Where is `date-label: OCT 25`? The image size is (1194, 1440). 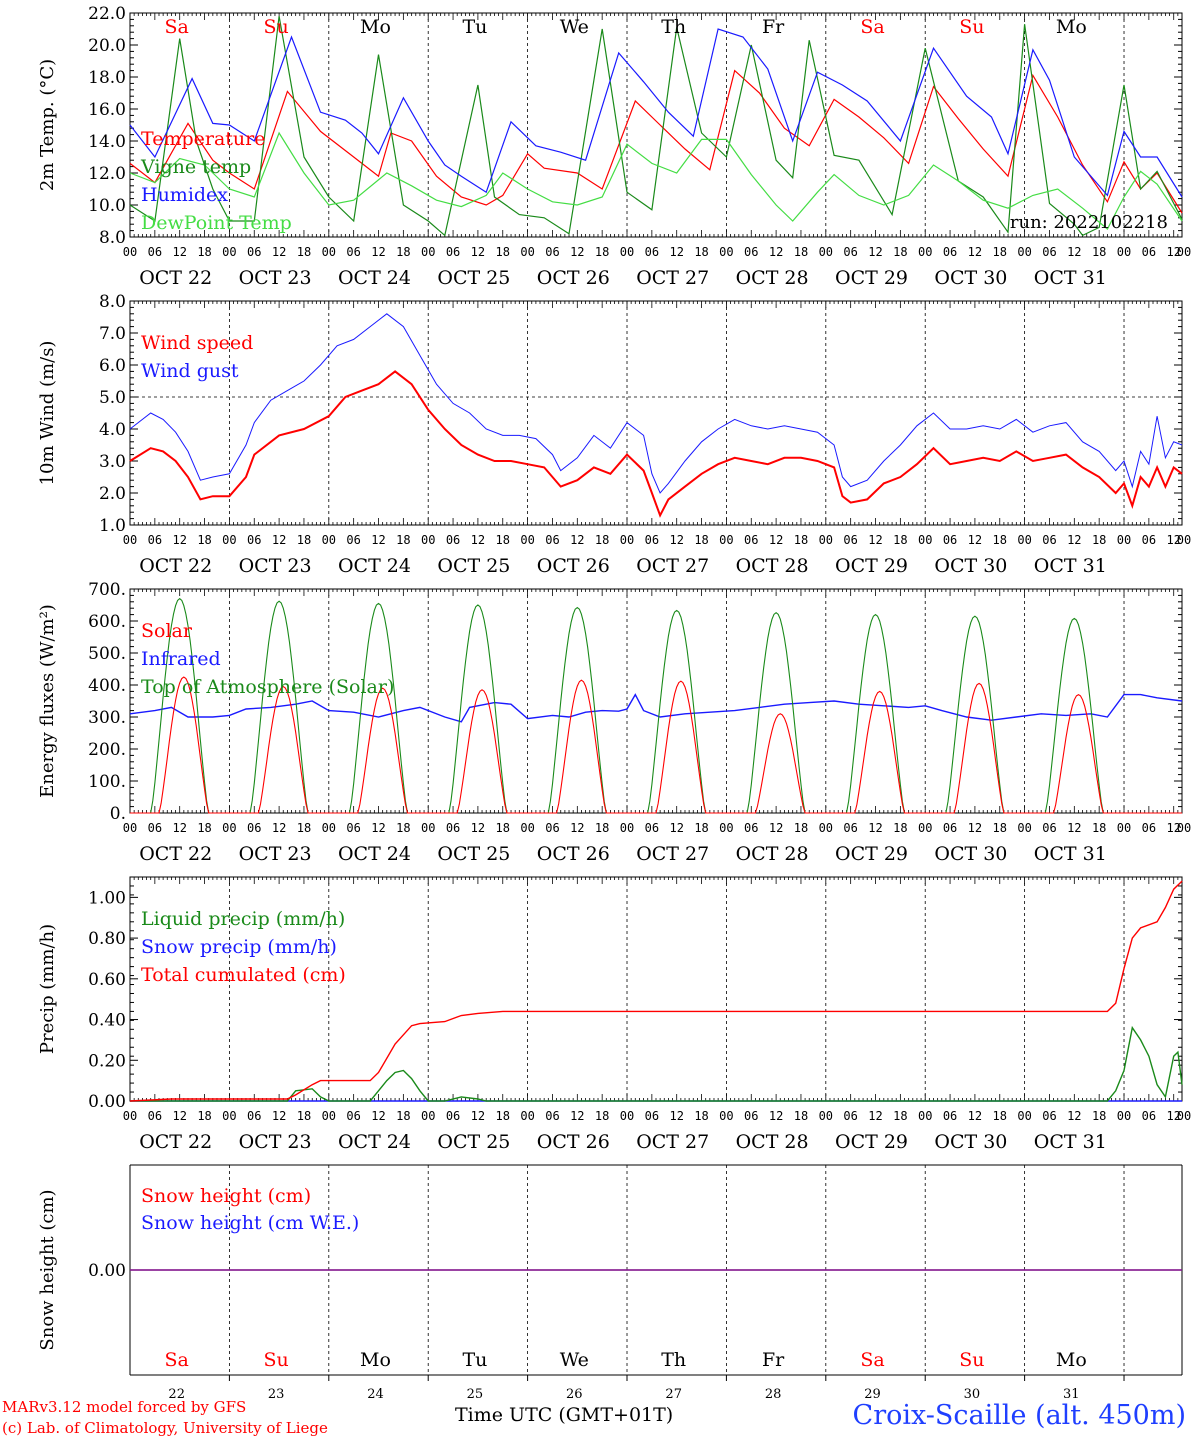
date-label: OCT 25 is located at coordinates (473, 854).